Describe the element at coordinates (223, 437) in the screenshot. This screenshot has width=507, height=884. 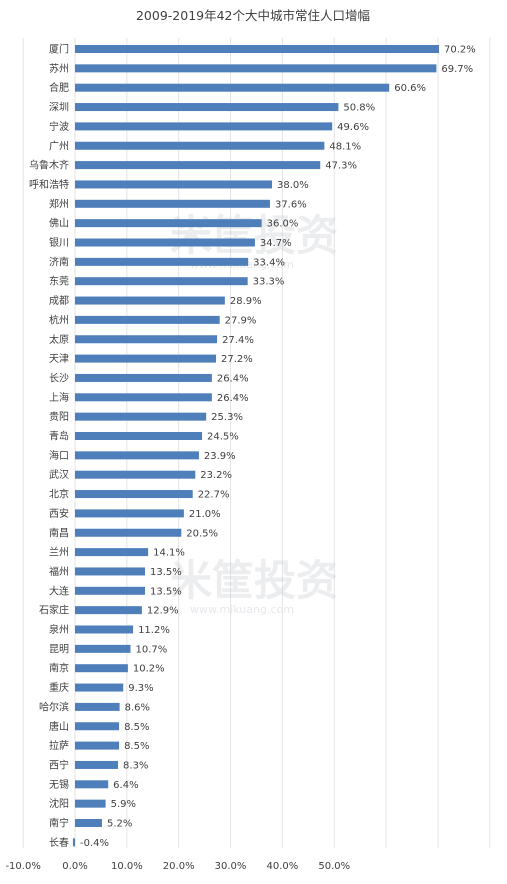
I see `data-label: 24.5%` at that location.